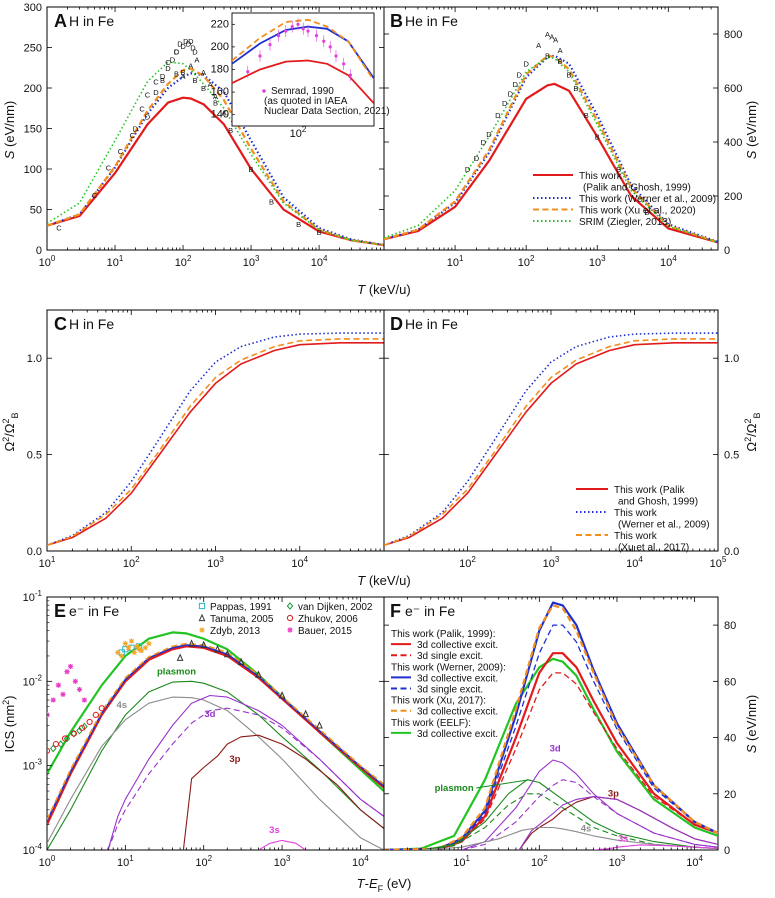  Describe the element at coordinates (457, 734) in the screenshot. I see `legend-label: 3d collective excit.` at that location.